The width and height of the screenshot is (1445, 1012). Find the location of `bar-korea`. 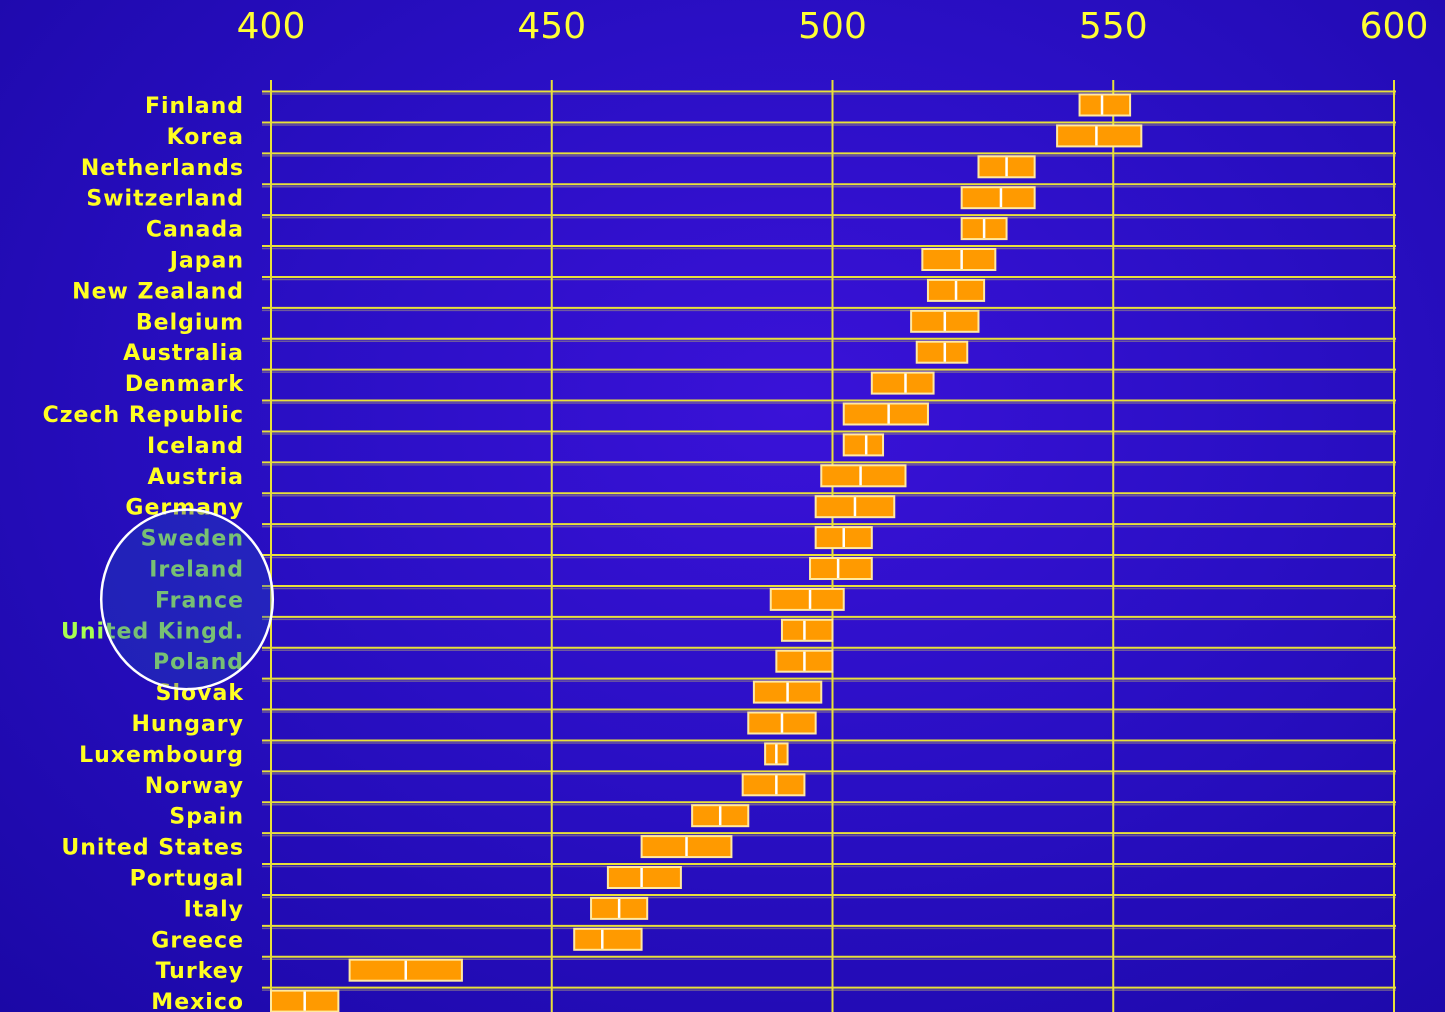

bar-korea is located at coordinates (1099, 136).